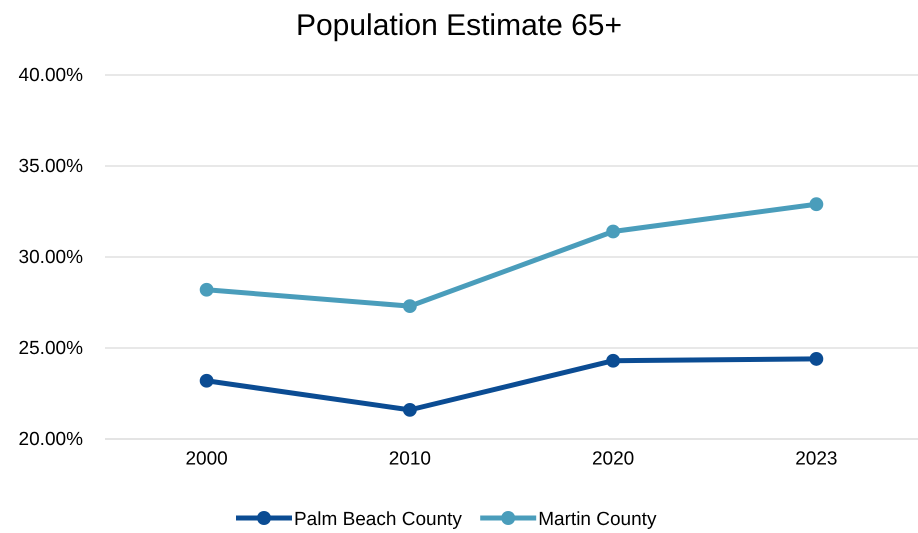  I want to click on x-tick-label: 2020, so click(613, 459).